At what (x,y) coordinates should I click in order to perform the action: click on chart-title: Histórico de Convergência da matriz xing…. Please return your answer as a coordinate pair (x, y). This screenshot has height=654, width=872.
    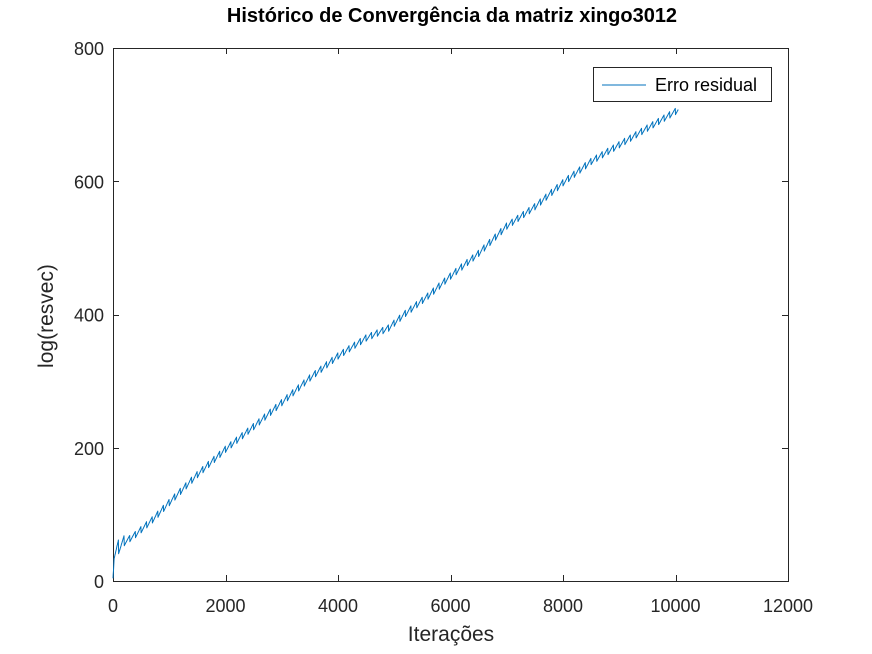
    Looking at the image, I should click on (452, 16).